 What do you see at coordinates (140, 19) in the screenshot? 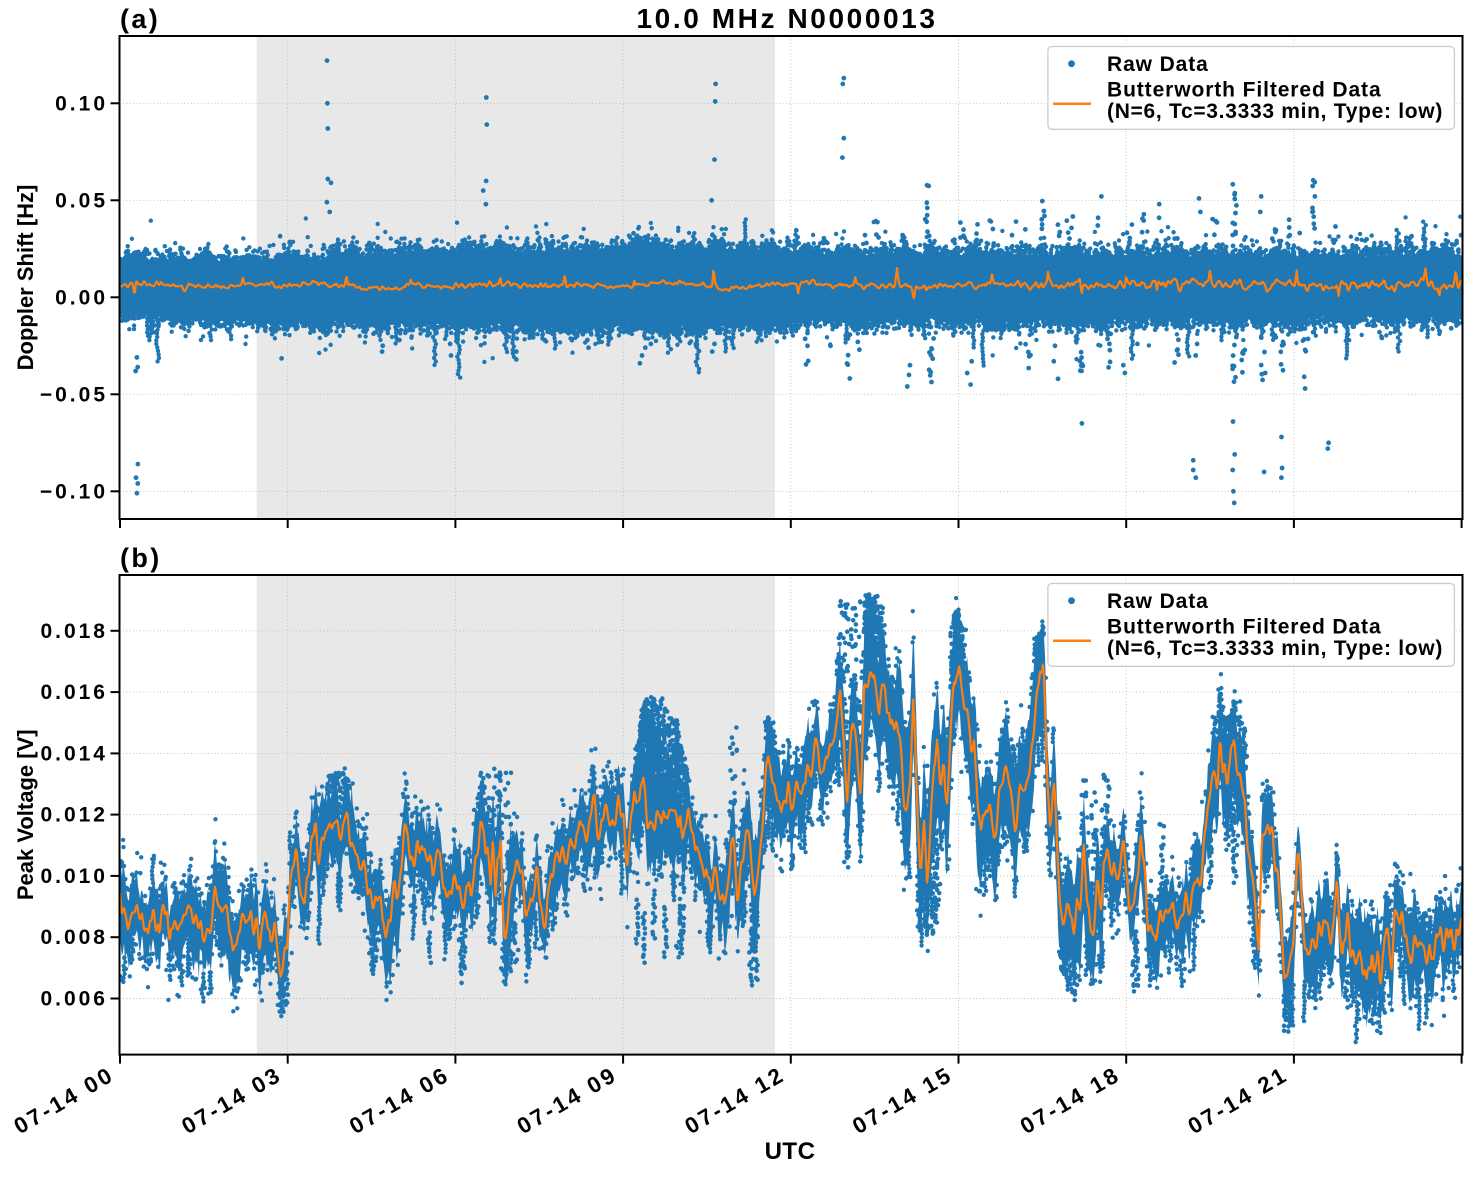
I see `svg-text: (a)` at bounding box center [140, 19].